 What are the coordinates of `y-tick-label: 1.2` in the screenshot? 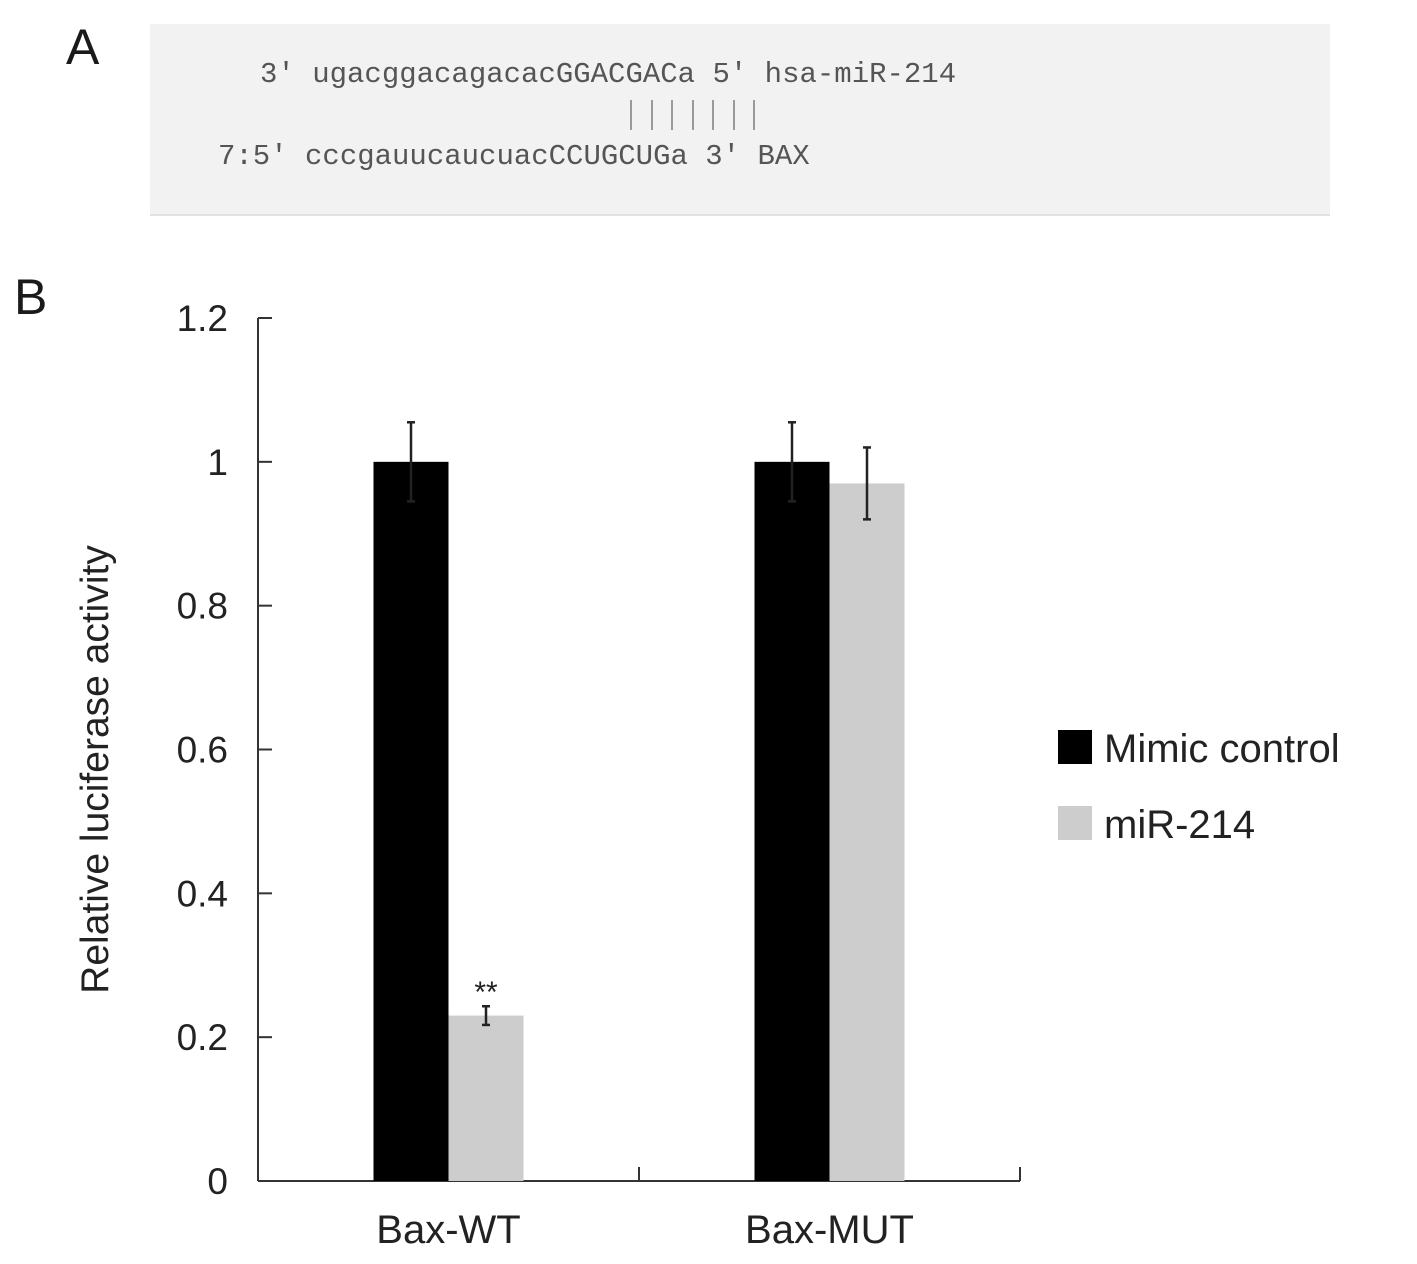 It's located at (202, 318).